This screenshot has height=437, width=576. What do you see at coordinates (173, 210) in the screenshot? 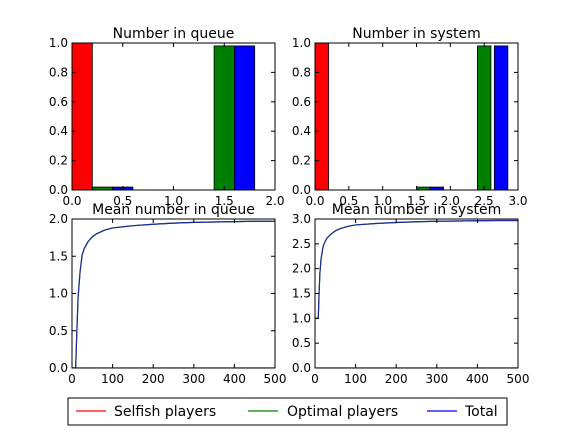
I see `panel-title: Mean number in queue` at bounding box center [173, 210].